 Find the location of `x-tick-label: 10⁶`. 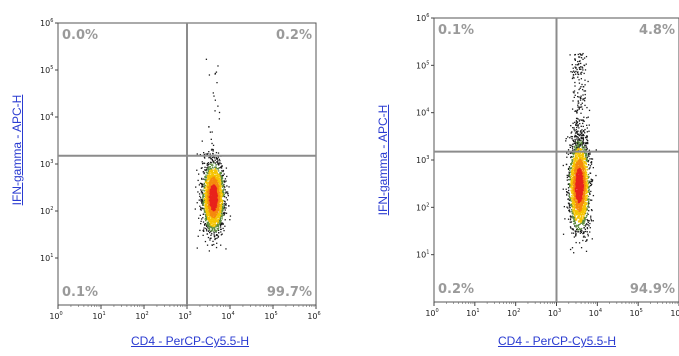

x-tick-label: 10⁶ is located at coordinates (674, 313).